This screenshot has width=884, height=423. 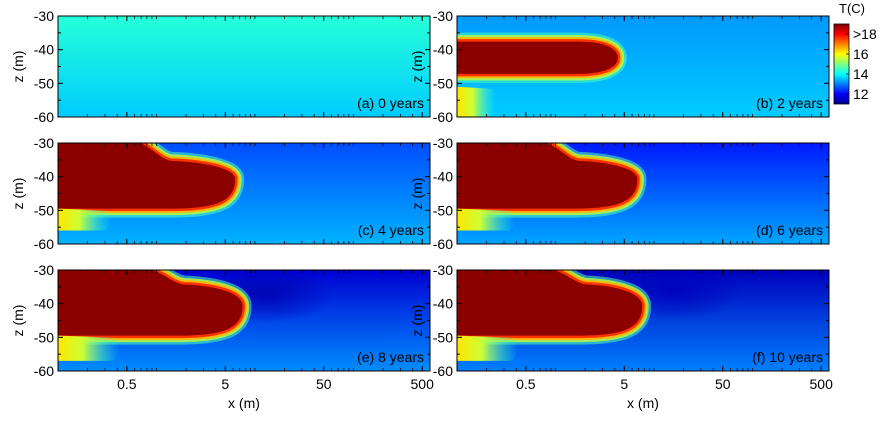 What do you see at coordinates (391, 230) in the screenshot?
I see `panel-label: (c) 4 years` at bounding box center [391, 230].